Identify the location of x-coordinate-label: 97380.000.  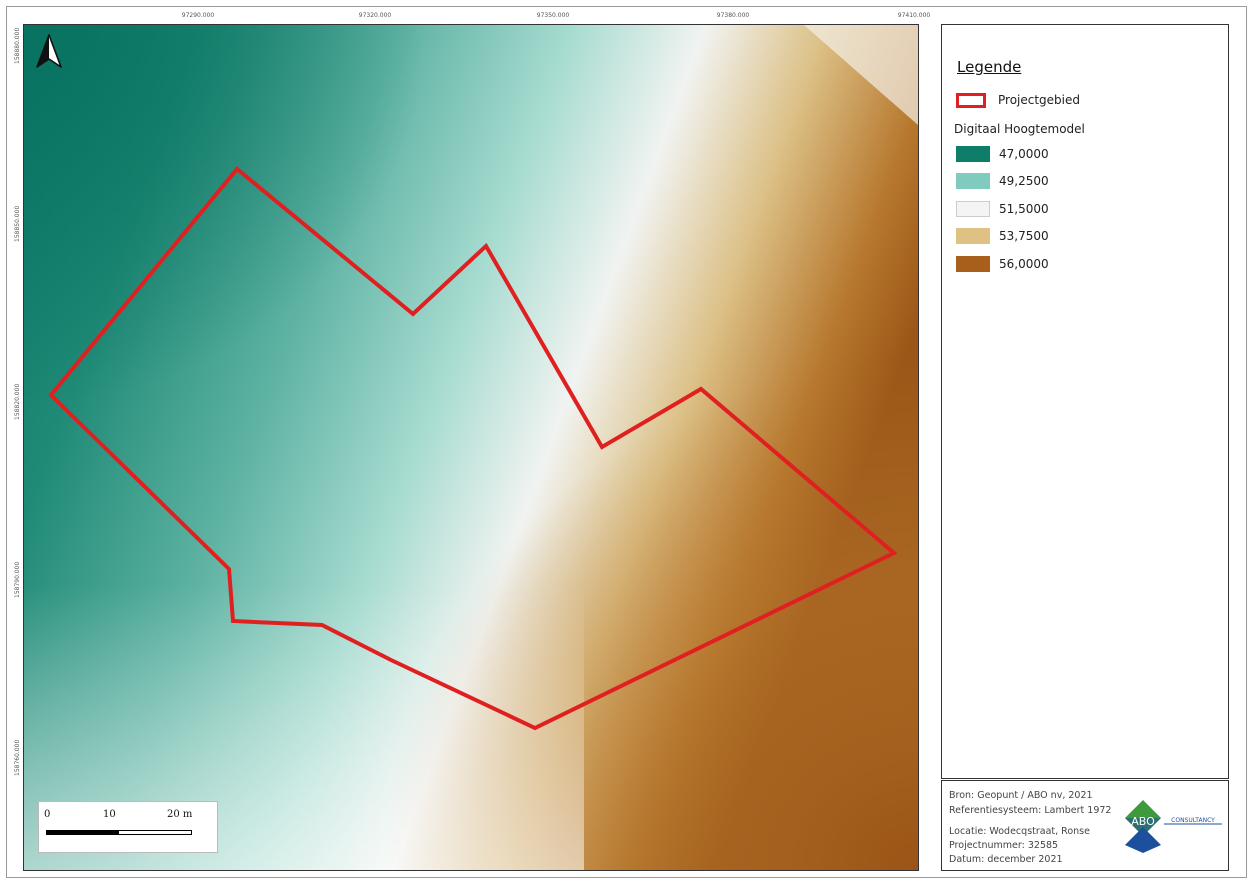
(733, 15).